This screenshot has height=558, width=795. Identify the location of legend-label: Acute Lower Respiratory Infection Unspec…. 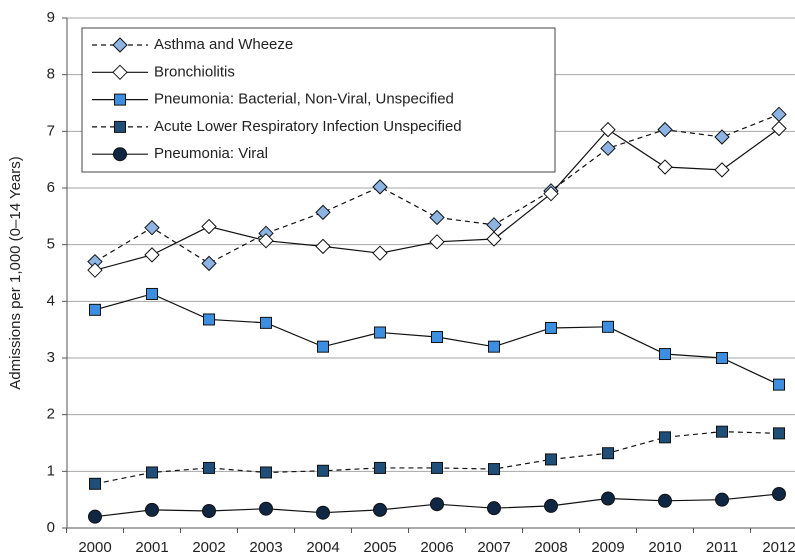
(308, 126).